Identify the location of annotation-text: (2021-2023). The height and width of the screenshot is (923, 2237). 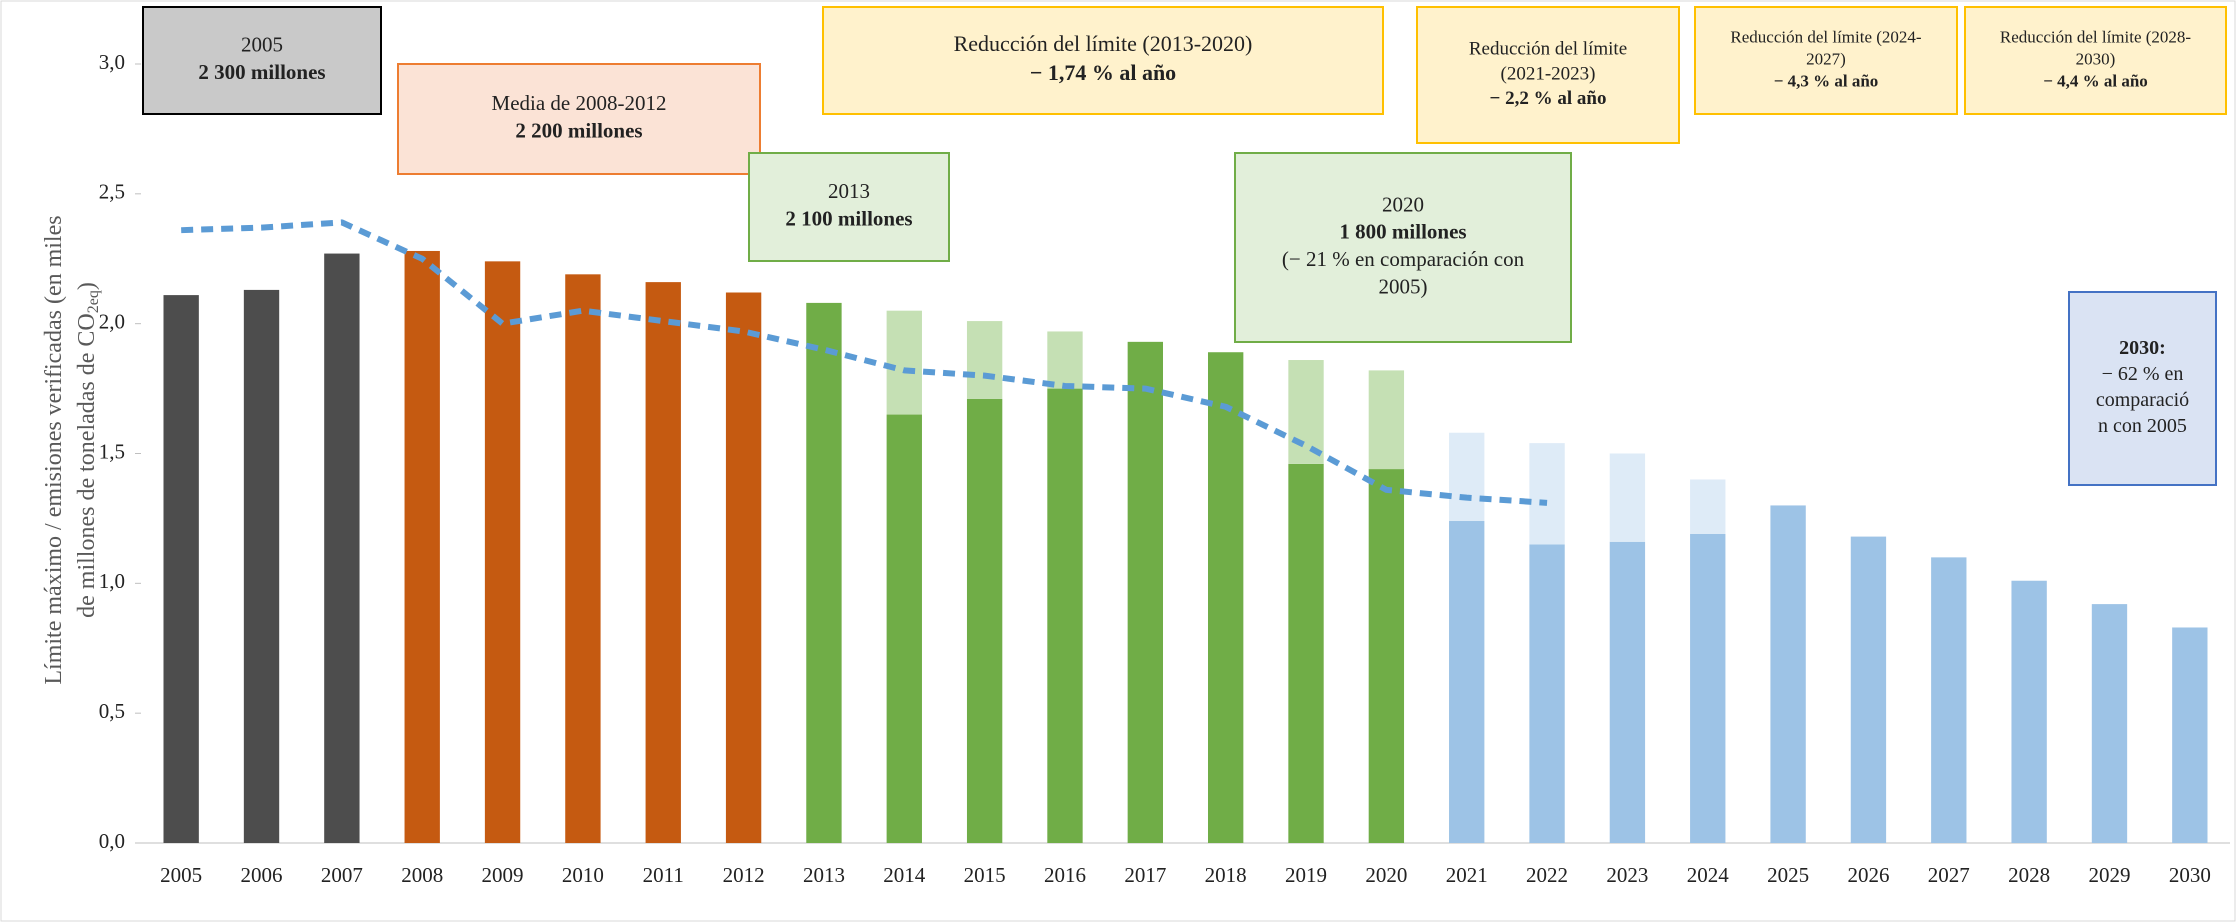
(1548, 73).